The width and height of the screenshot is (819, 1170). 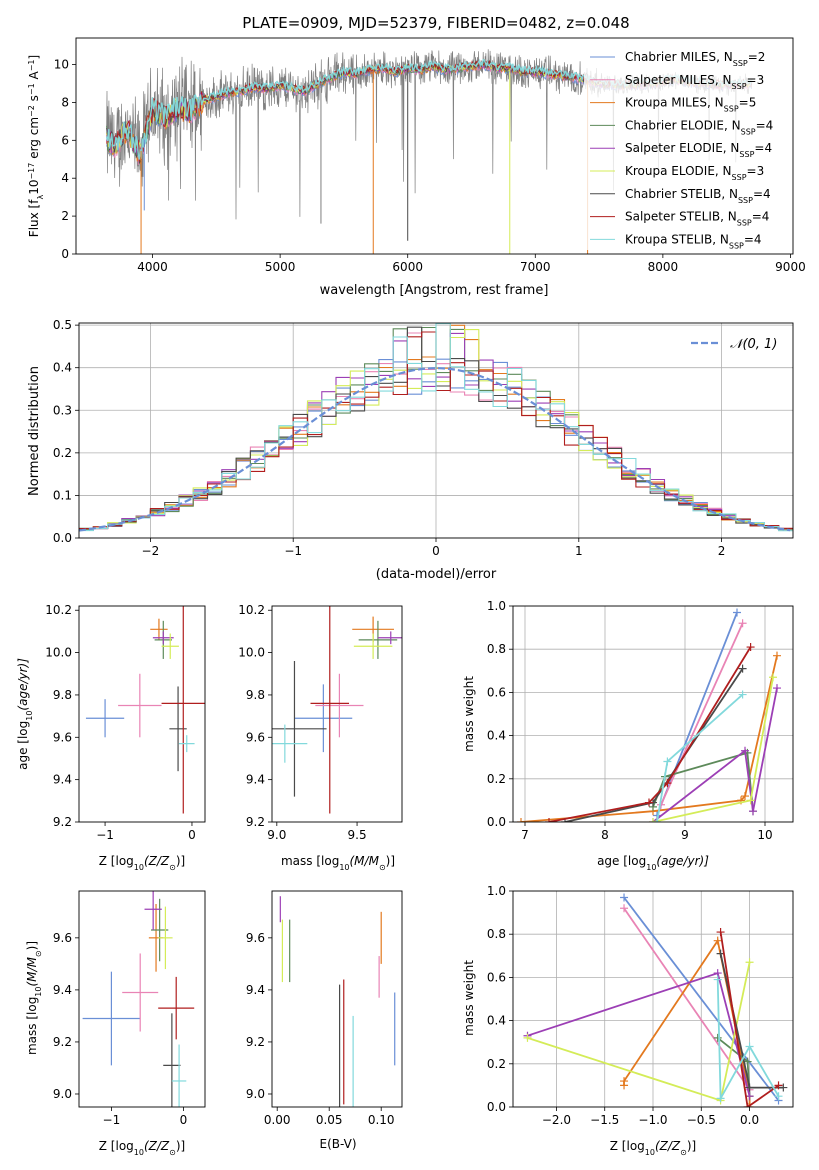 What do you see at coordinates (65, 254) in the screenshot?
I see `y-tick-label: 0` at bounding box center [65, 254].